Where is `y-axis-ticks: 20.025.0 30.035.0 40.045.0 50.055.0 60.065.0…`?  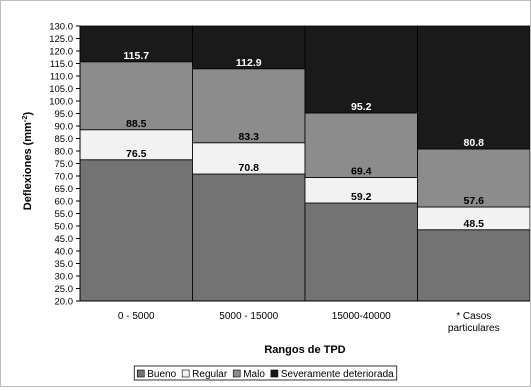 y-axis-ticks: 20.025.0 30.035.0 40.045.0 50.055.0 60.065.0… is located at coordinates (64, 164).